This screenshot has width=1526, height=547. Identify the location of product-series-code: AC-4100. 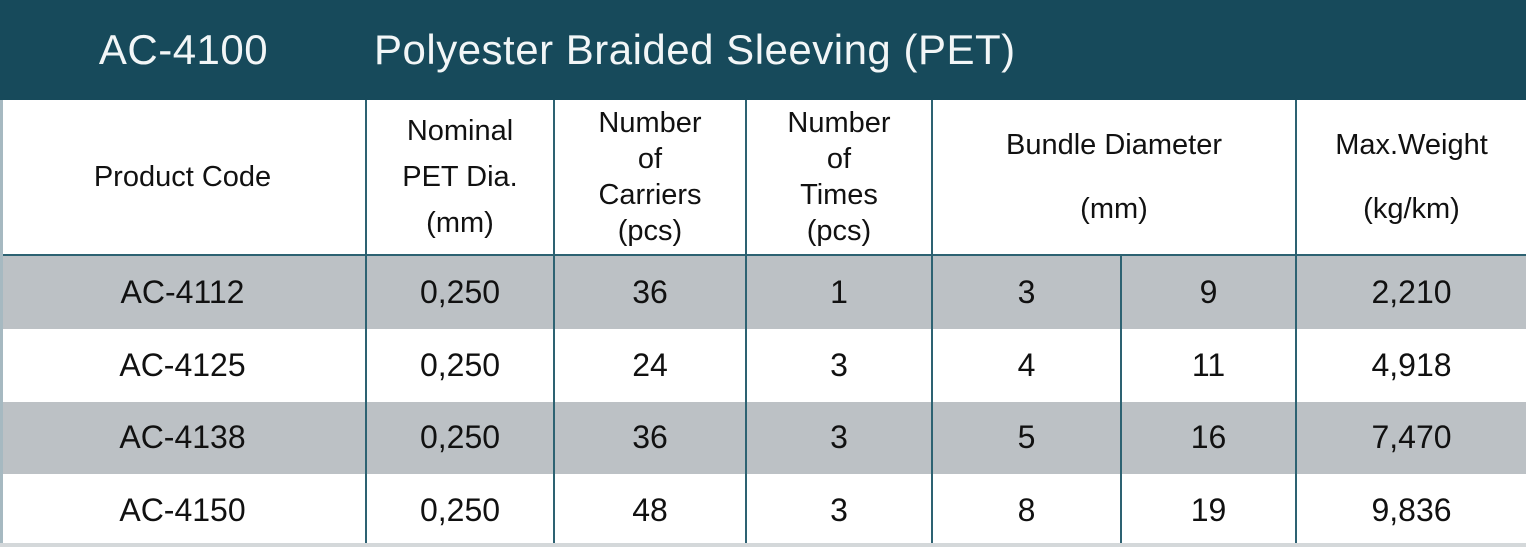
(183, 49).